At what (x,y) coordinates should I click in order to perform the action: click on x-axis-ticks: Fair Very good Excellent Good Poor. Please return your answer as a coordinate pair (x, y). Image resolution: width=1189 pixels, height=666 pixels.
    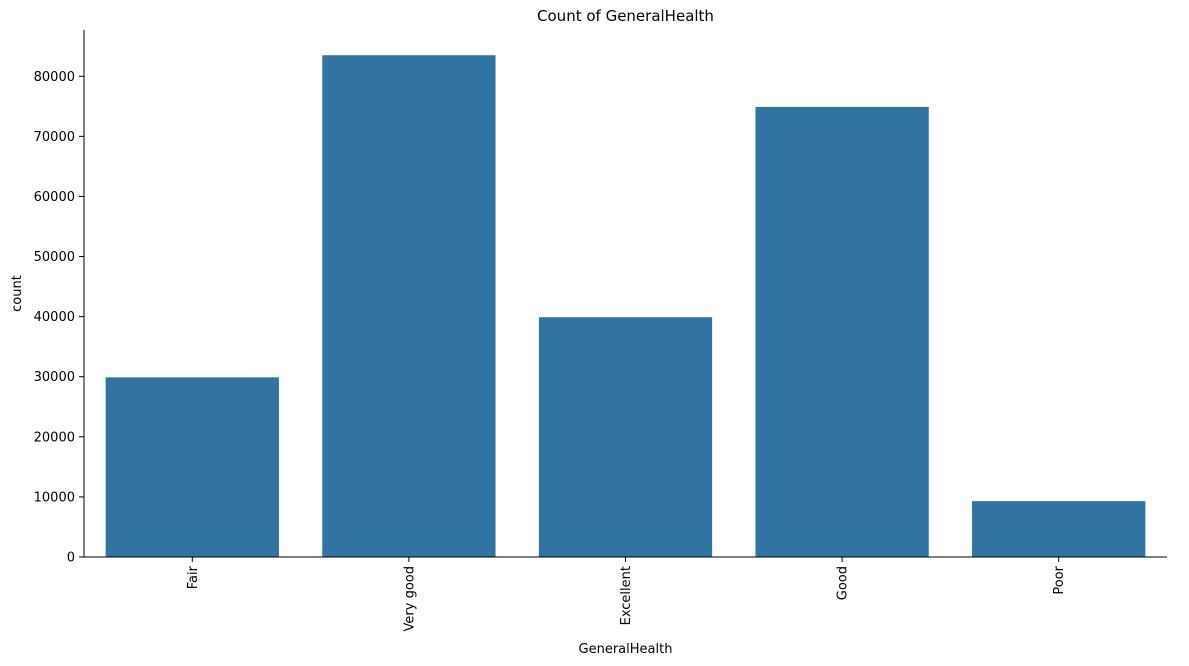
    Looking at the image, I should click on (626, 594).